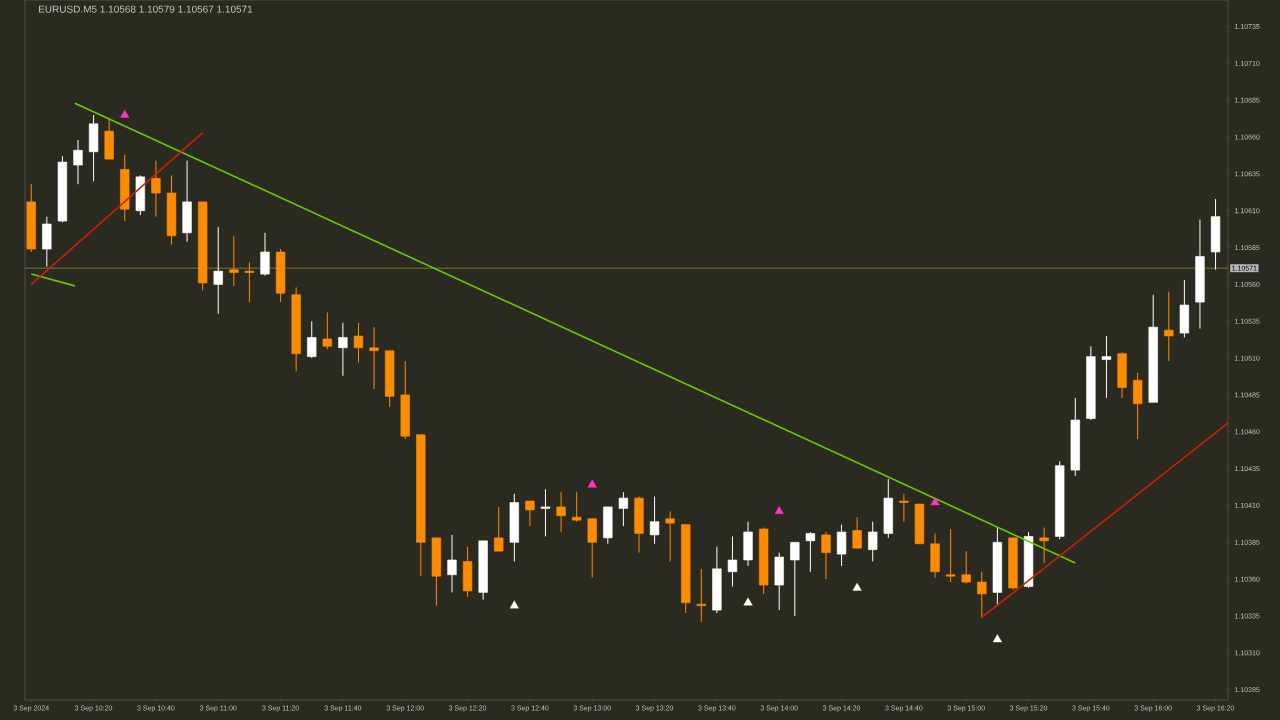 The width and height of the screenshot is (1280, 720). What do you see at coordinates (145, 9) in the screenshot?
I see `annotation: EURUSD.M5 1.10568 1.10579 1.10567 1.10571` at bounding box center [145, 9].